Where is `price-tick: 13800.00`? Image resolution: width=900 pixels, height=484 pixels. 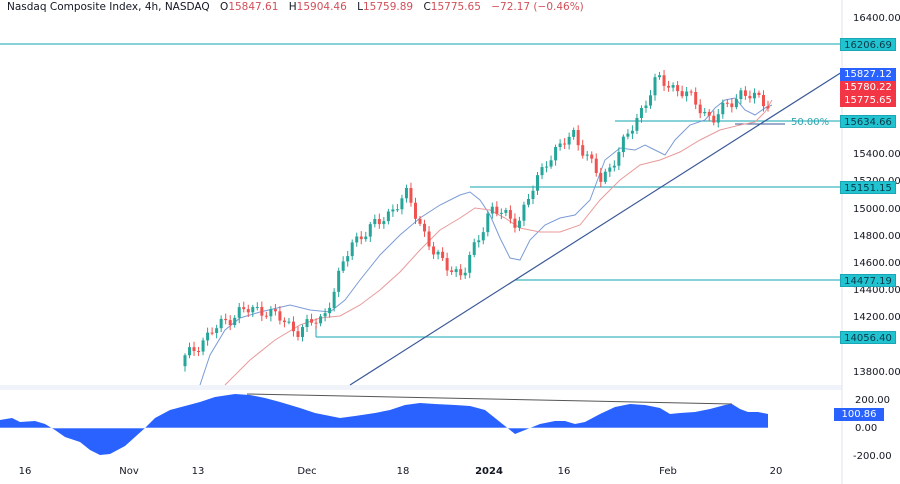 price-tick: 13800.00 is located at coordinates (876, 372).